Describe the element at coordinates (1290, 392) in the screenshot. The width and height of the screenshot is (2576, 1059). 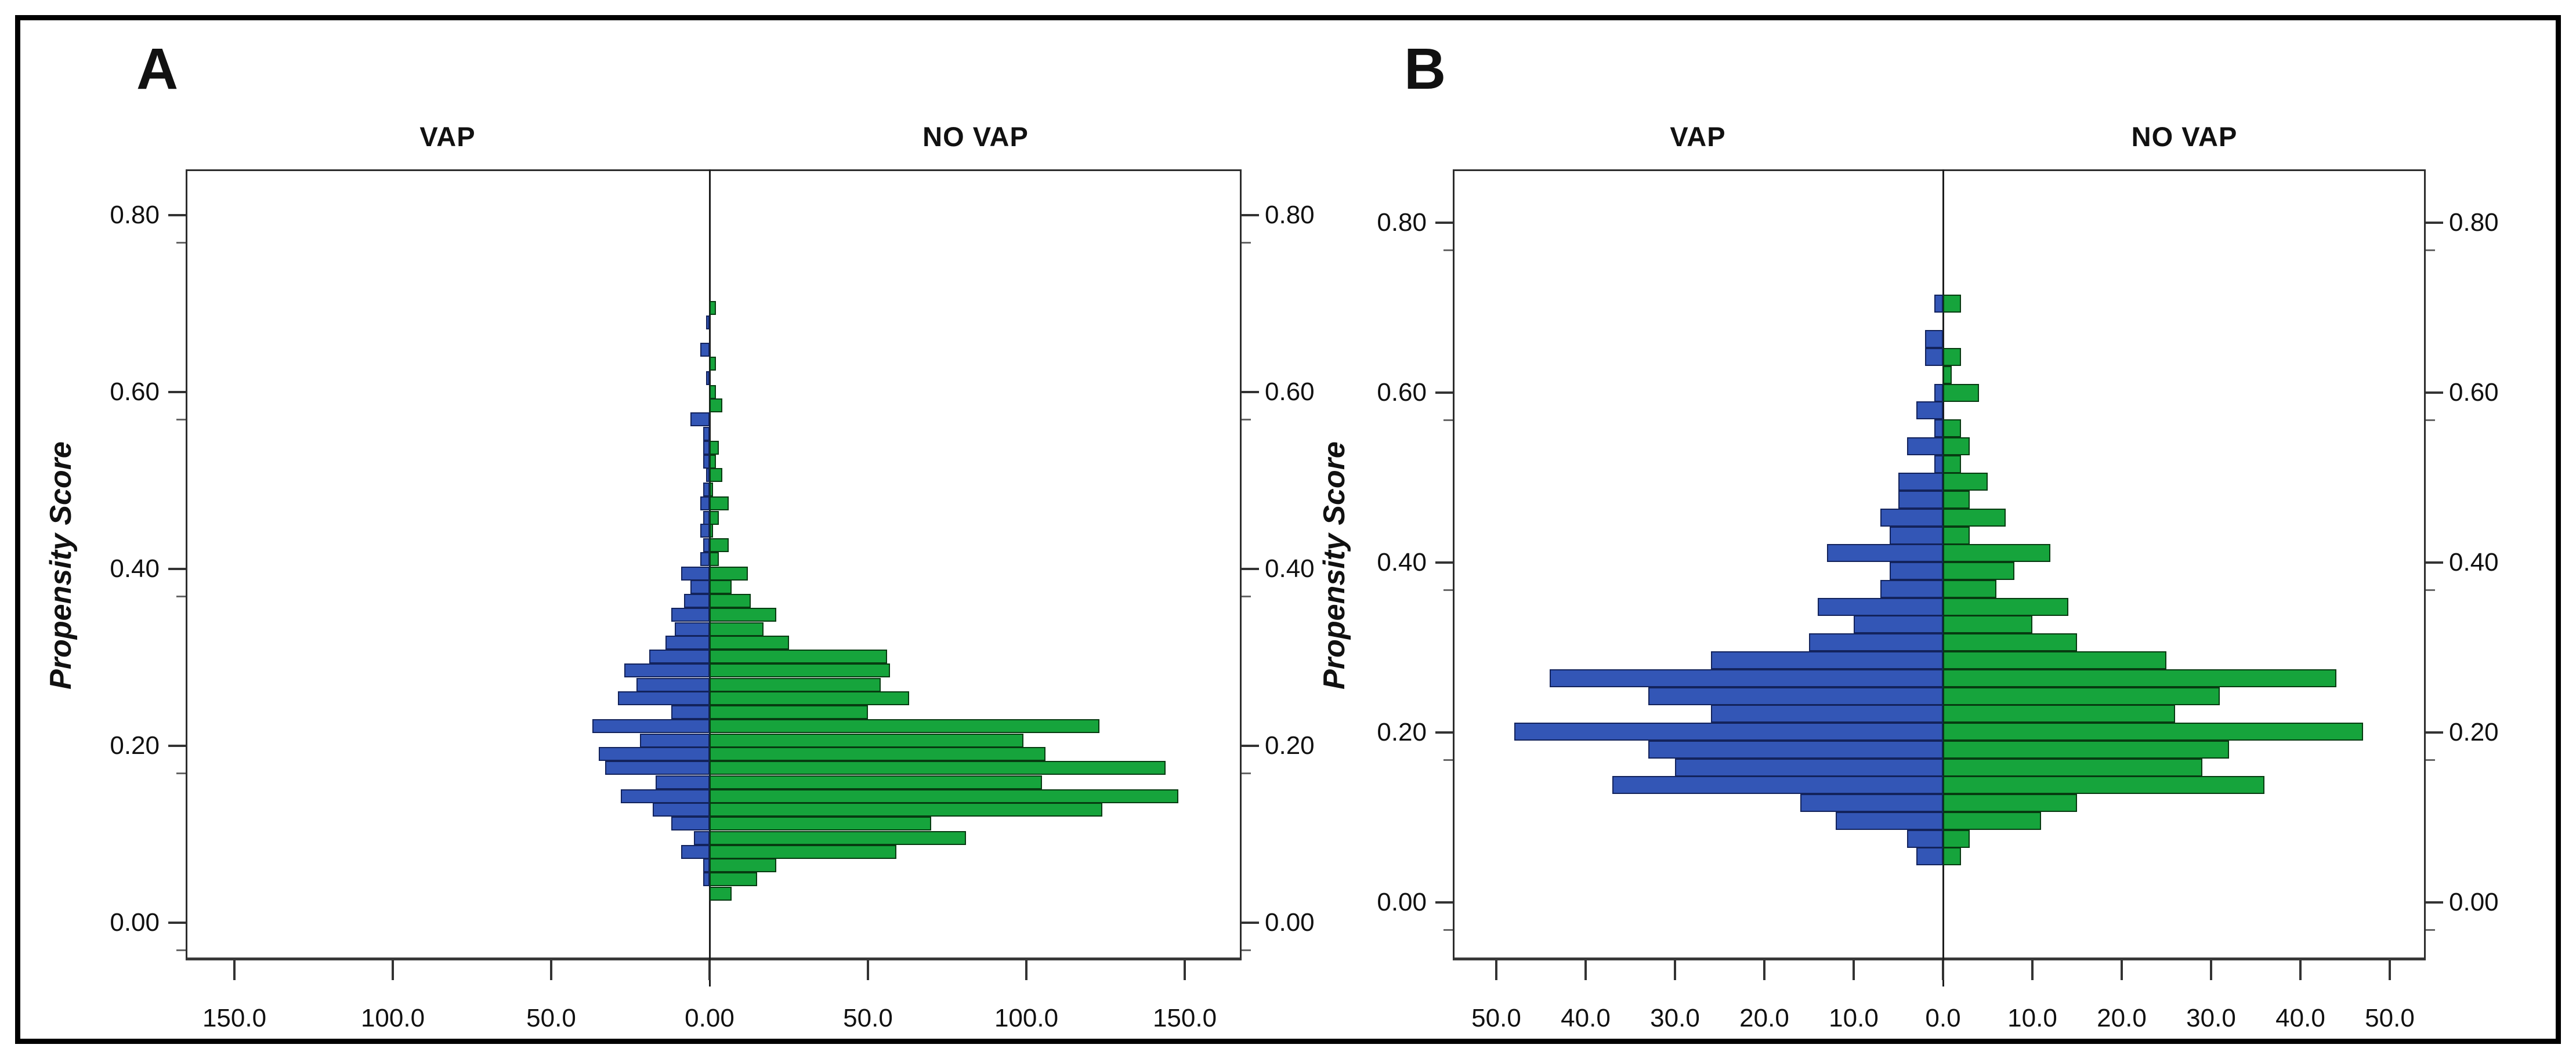
I see `y-tick-label-right: 0.60` at that location.